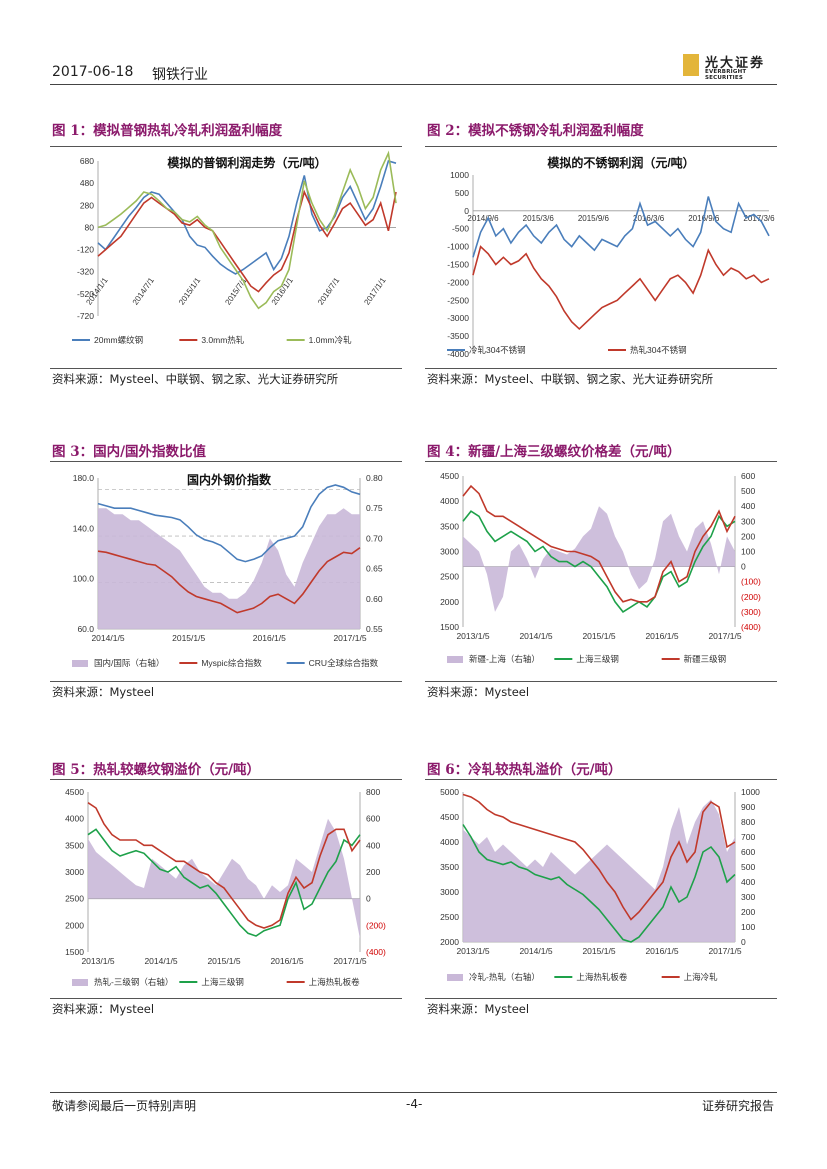  What do you see at coordinates (180, 75) in the screenshot?
I see `industry-label: 钢铁行业` at bounding box center [180, 75].